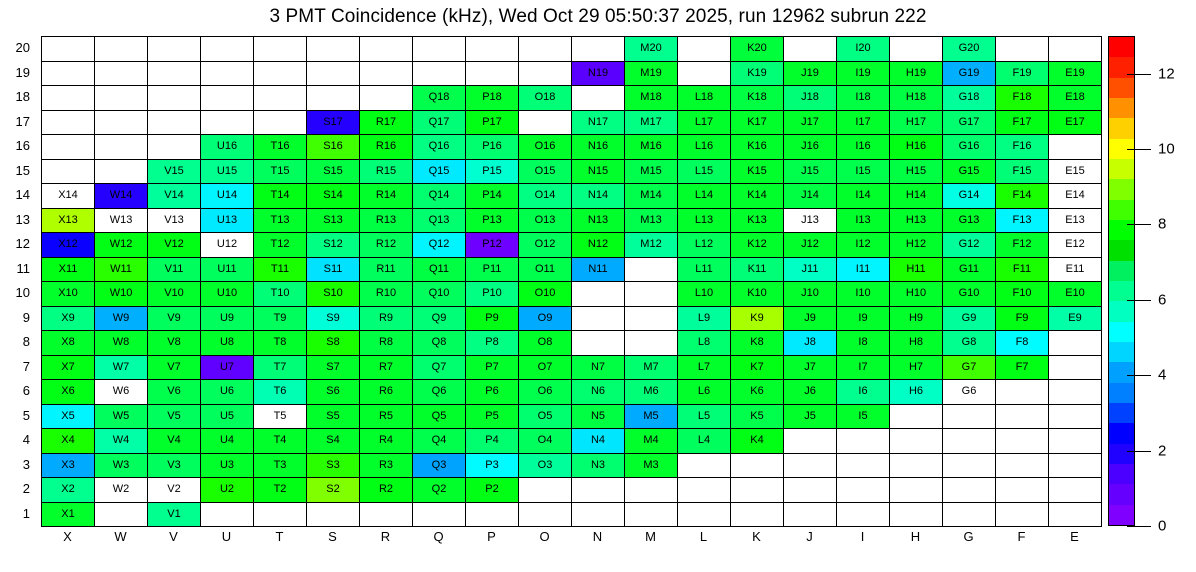  Describe the element at coordinates (810, 392) in the screenshot. I see `heatmap-cell-j6: J6` at that location.